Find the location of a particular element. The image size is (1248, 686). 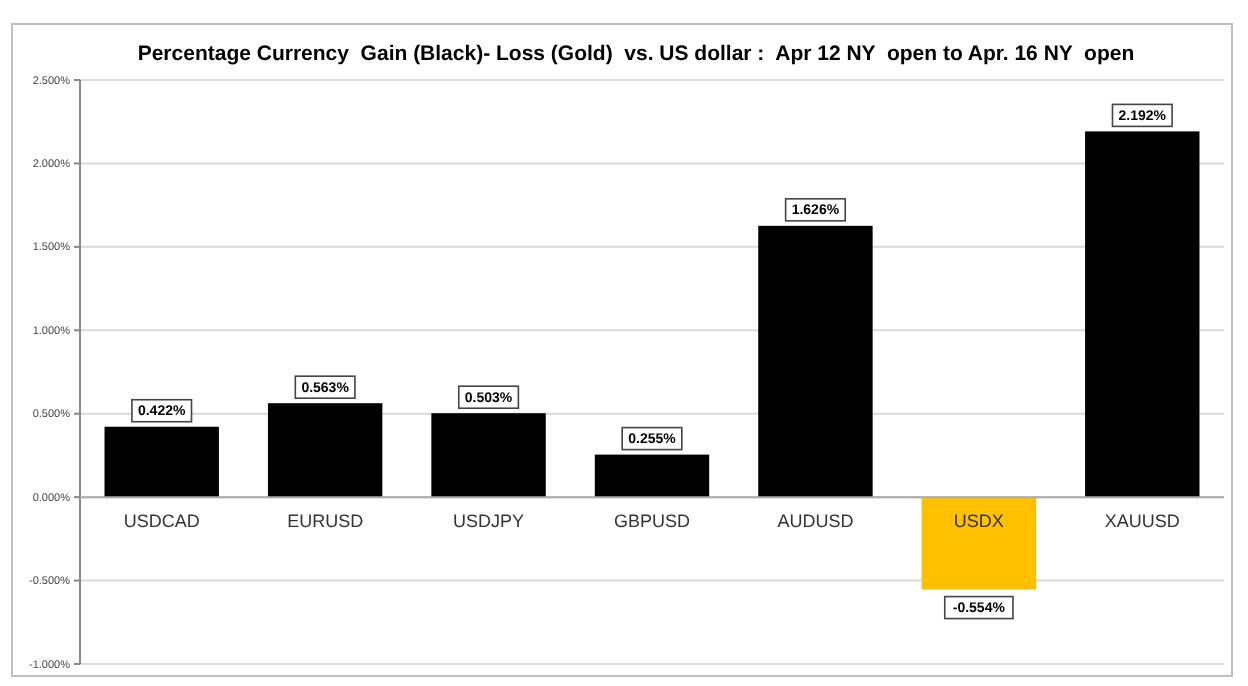

x-tick-label: XAUUSD is located at coordinates (1142, 521).